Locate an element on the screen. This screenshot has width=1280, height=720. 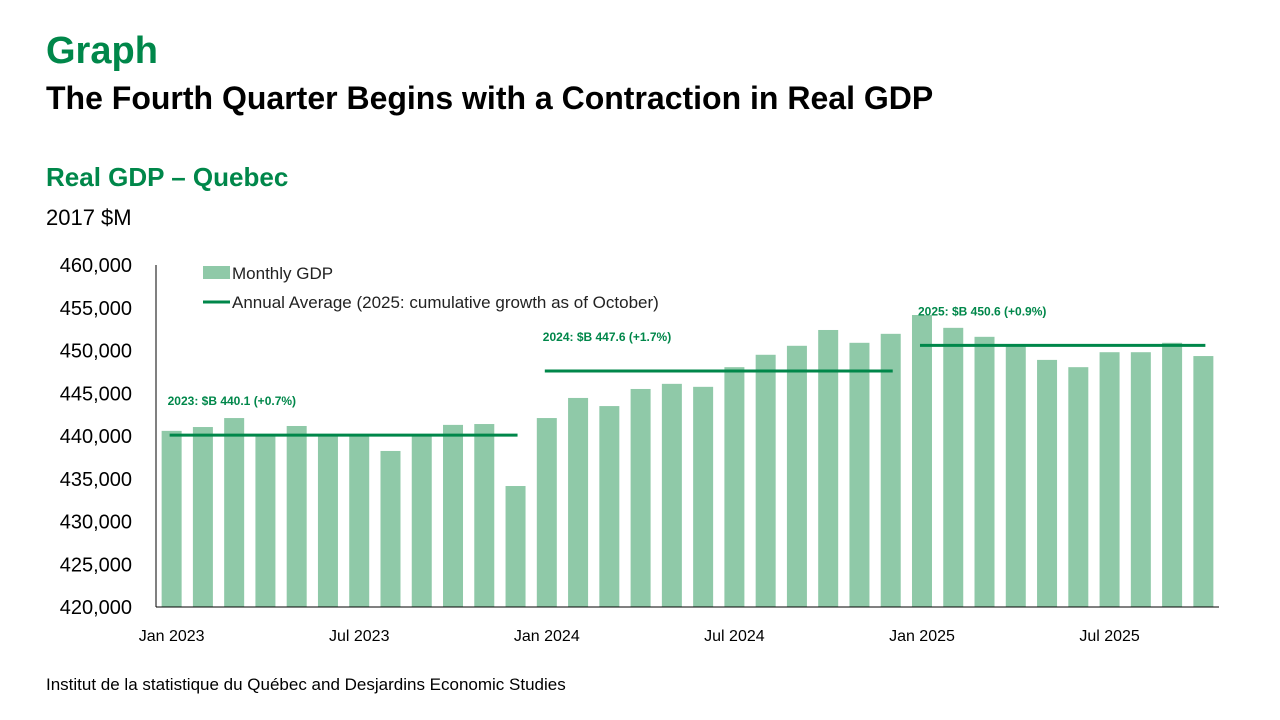
legend-swatch-monthly is located at coordinates (216, 272).